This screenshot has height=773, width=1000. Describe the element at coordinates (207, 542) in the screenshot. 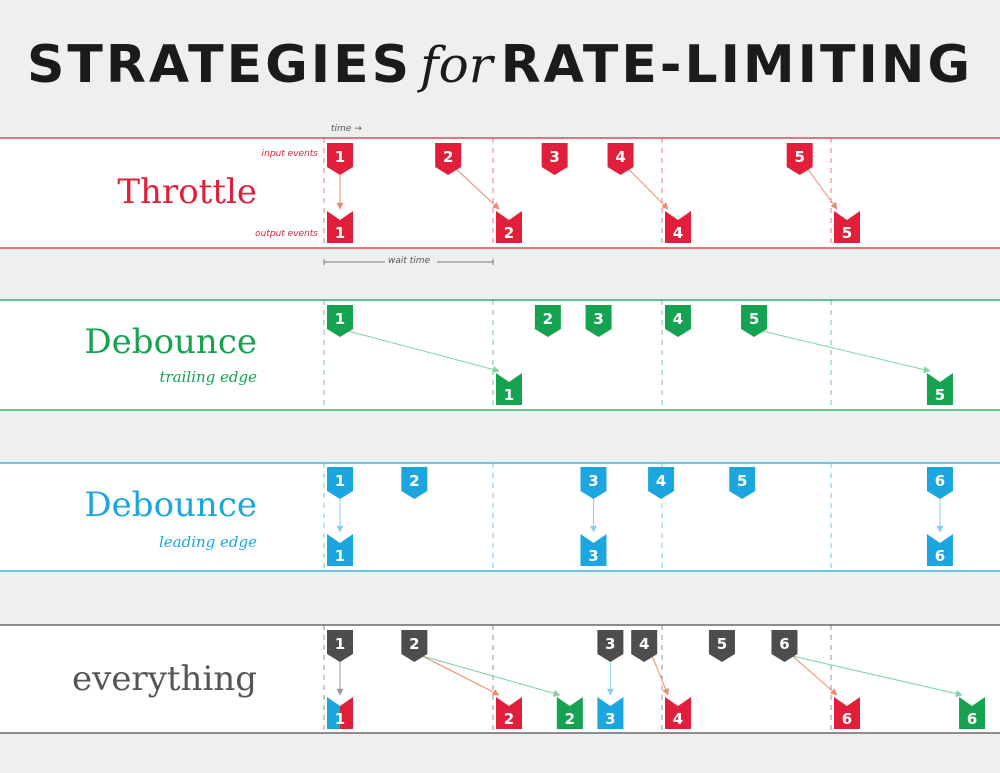

I see `section-sublabel-leading: leading edge` at that location.